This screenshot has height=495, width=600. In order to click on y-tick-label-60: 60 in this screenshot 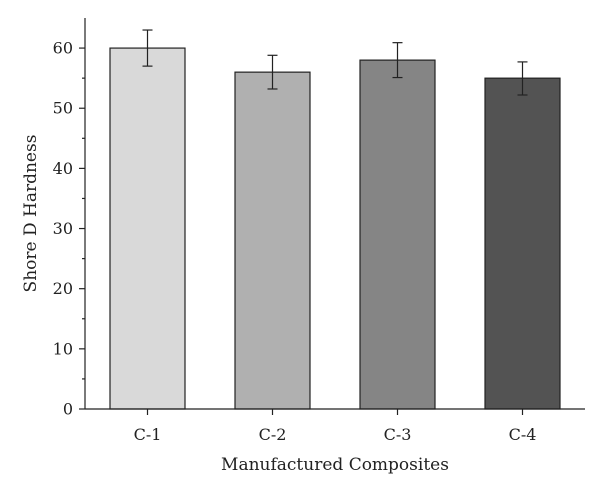, I will do `click(63, 48)`.